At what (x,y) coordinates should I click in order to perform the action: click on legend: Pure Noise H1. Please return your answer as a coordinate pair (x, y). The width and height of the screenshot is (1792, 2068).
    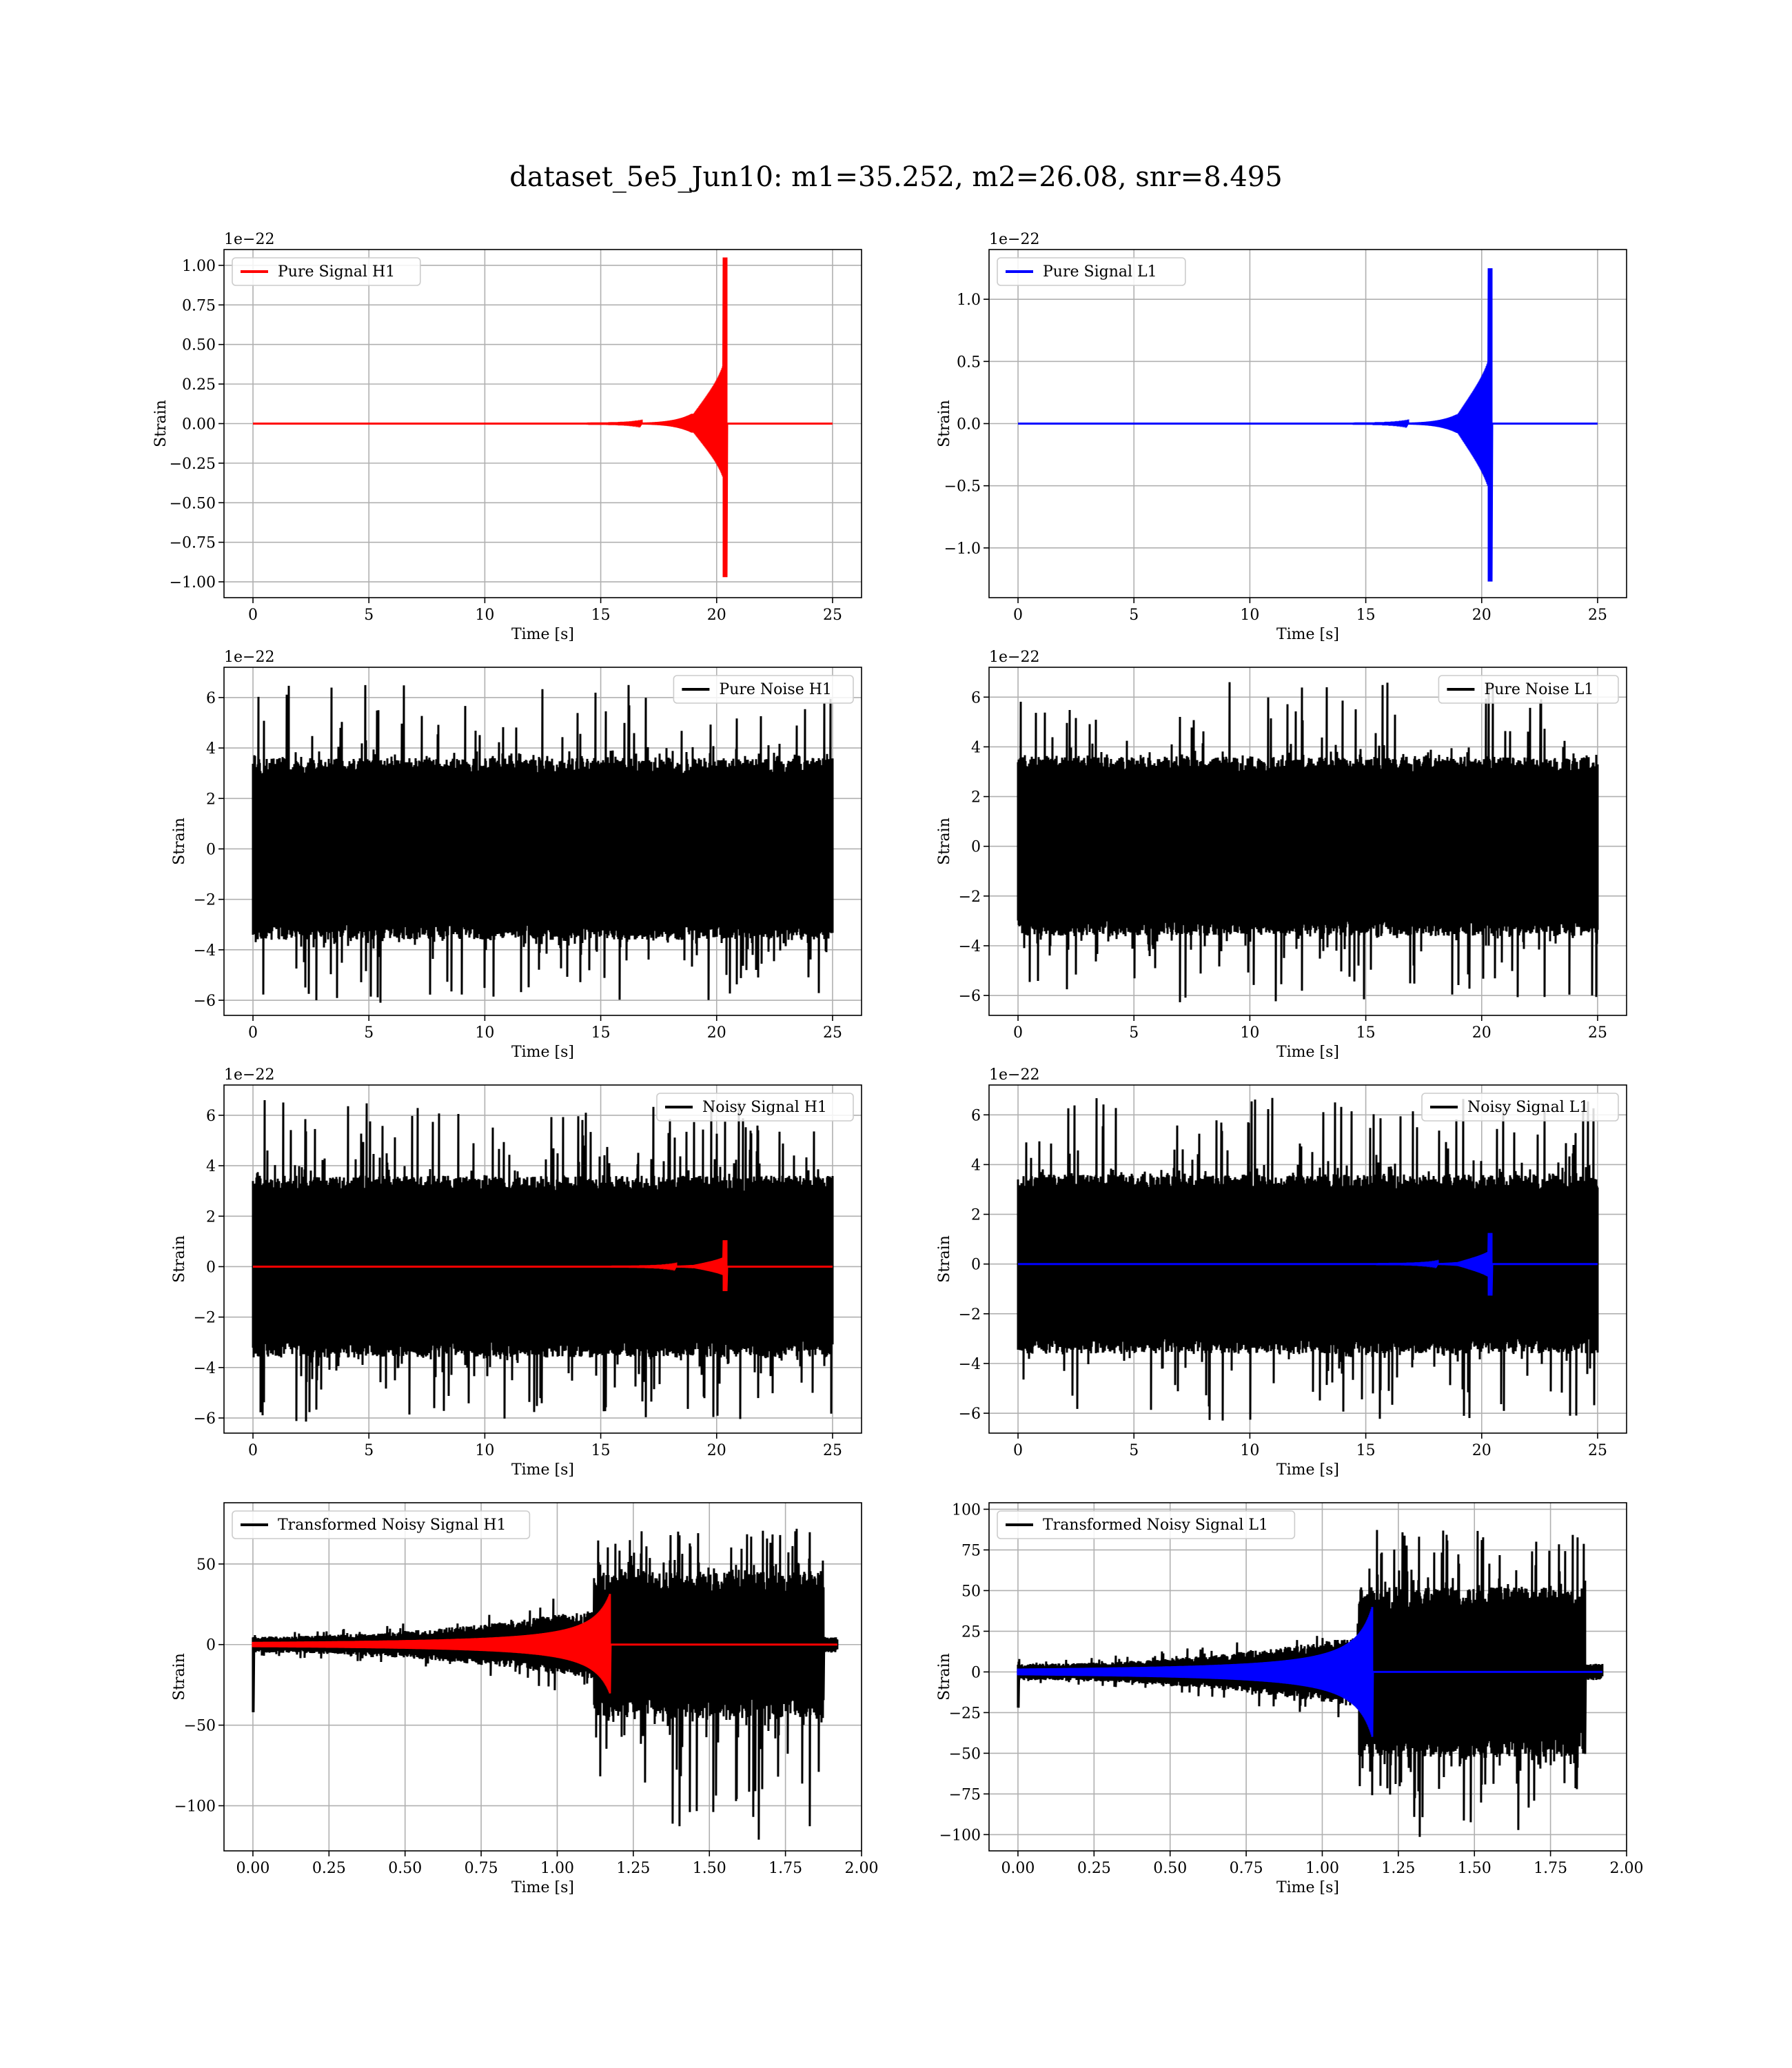
    Looking at the image, I should click on (764, 689).